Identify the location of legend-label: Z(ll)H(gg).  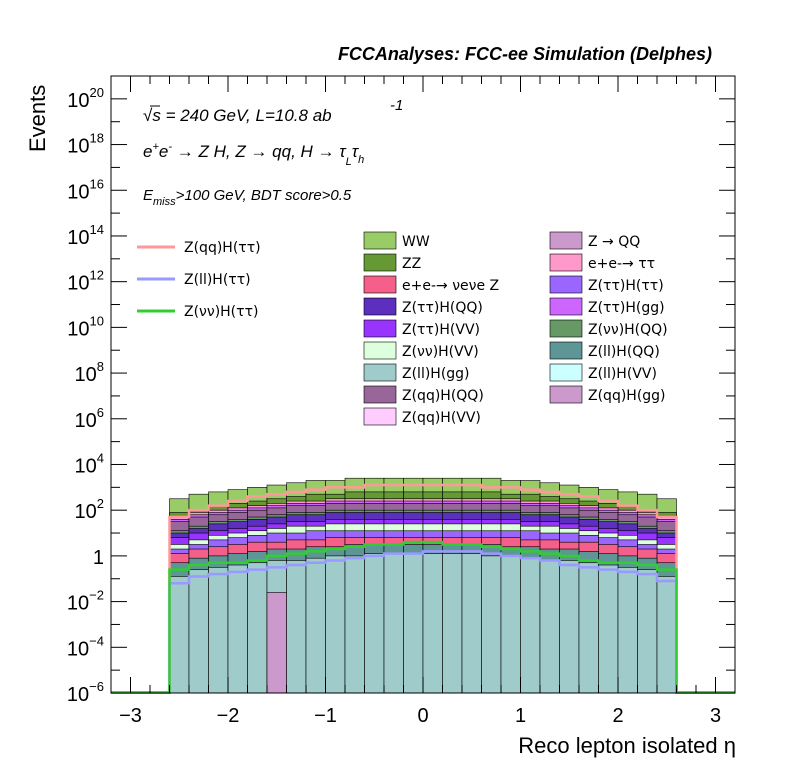
(436, 374).